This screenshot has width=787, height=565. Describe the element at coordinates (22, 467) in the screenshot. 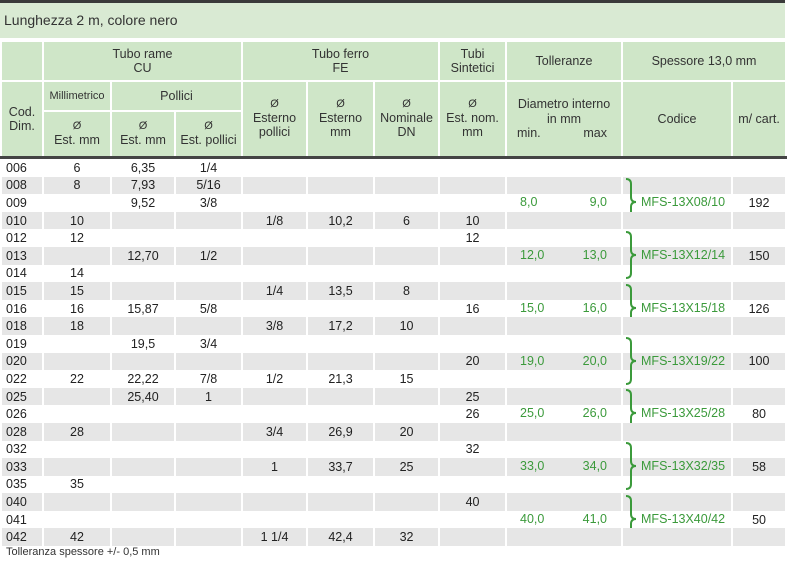

I see `cell-cod: 033` at that location.